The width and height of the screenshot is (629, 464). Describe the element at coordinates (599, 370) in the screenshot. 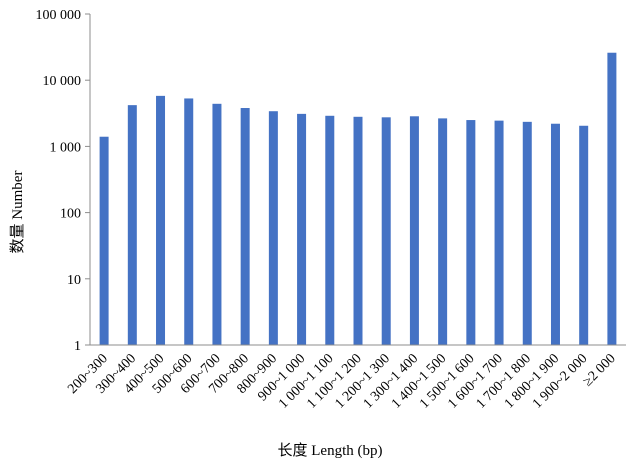

I see `x-tick-label: ≥2 000` at that location.